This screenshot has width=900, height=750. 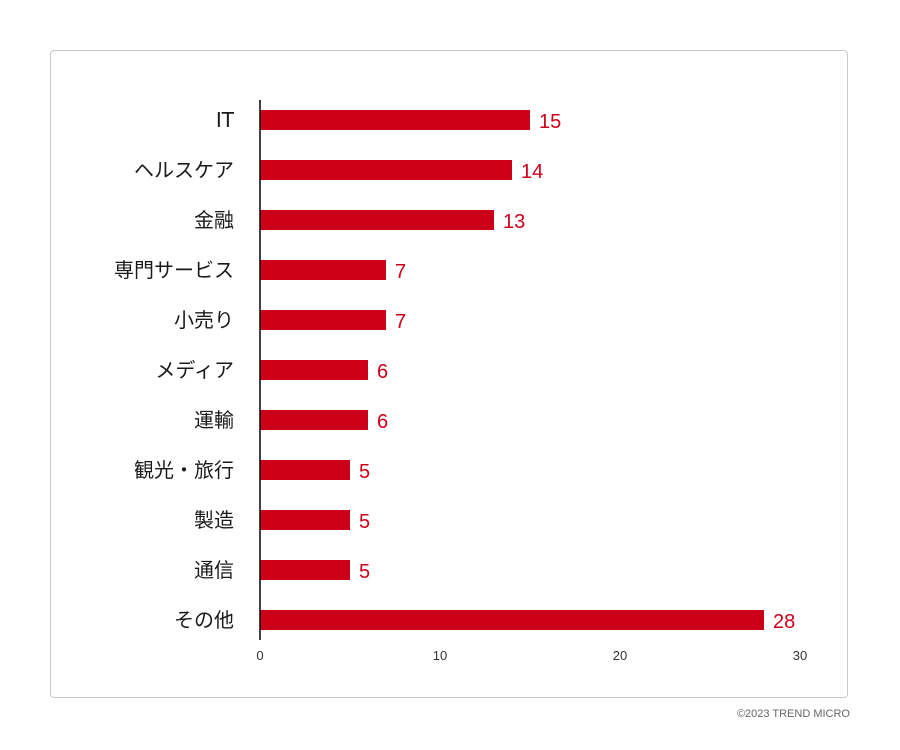 I want to click on category-label: 製造, so click(x=214, y=520).